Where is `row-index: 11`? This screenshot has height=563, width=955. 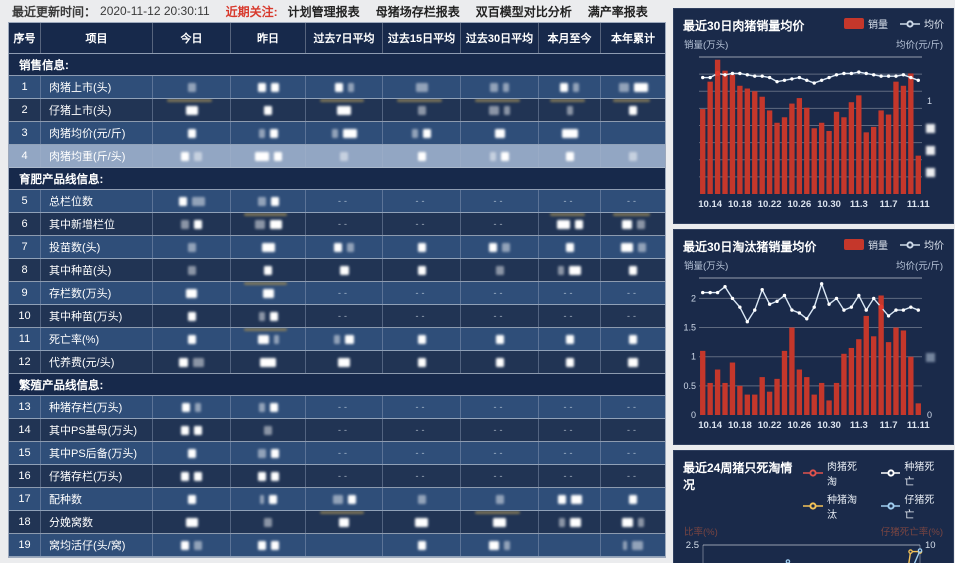
row-index: 11 is located at coordinates (25, 339).